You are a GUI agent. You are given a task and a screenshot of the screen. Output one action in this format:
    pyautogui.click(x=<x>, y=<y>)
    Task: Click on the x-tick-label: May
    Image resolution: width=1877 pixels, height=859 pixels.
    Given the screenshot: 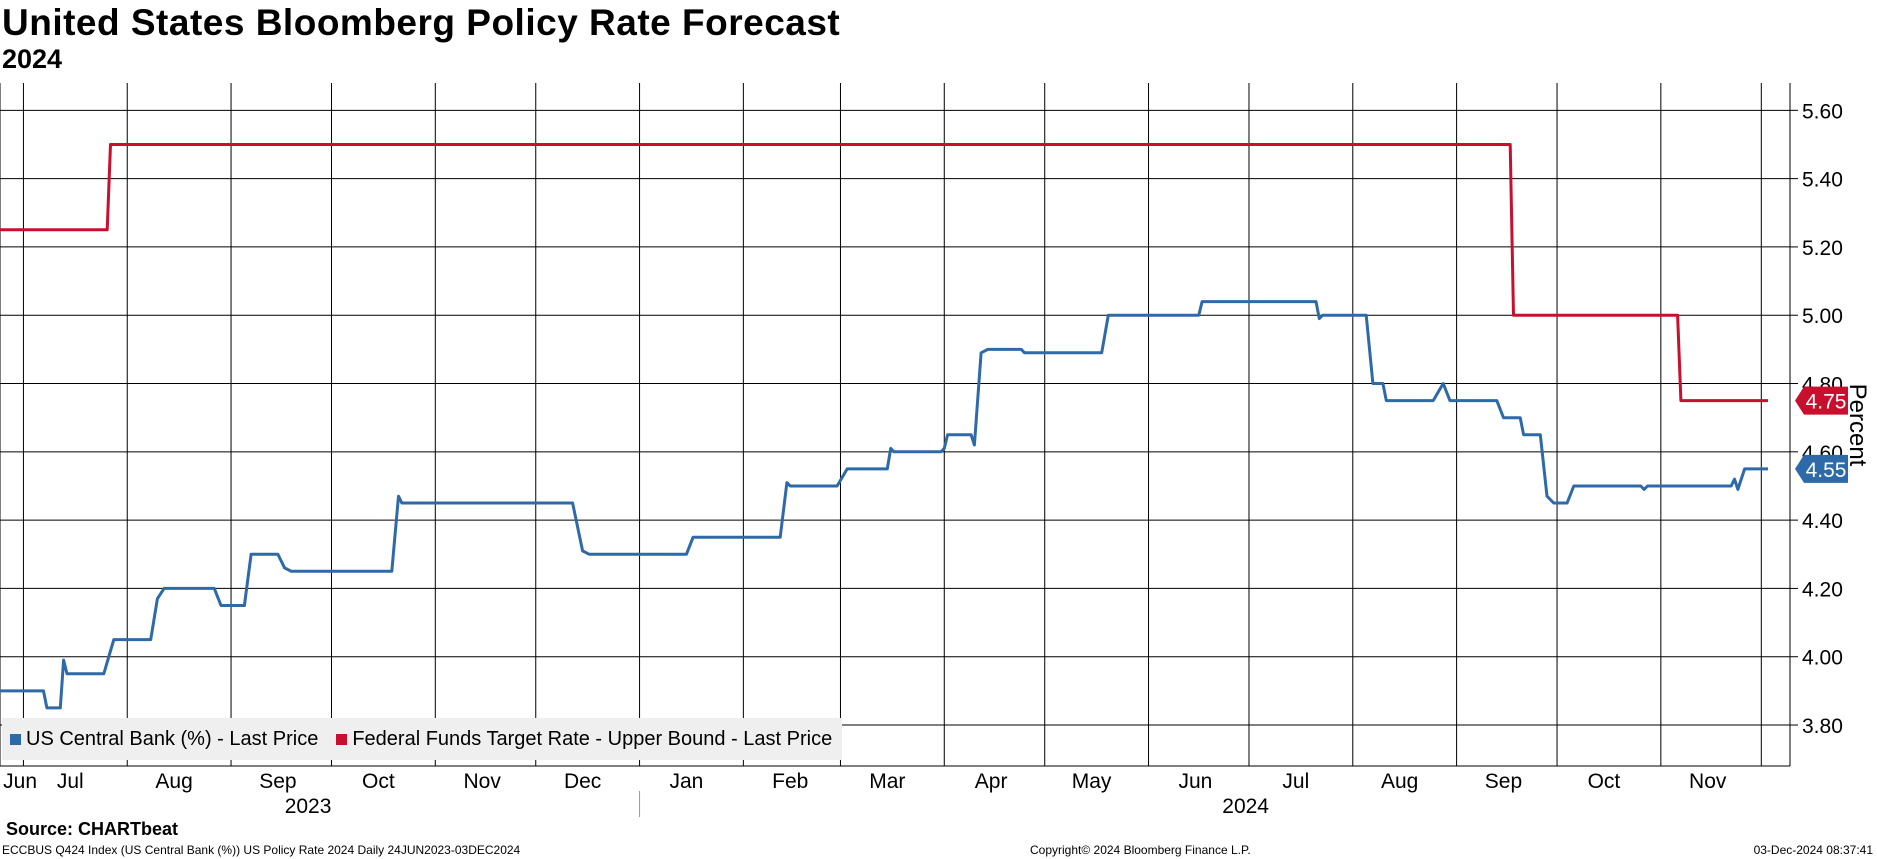 What is the action you would take?
    pyautogui.click(x=1092, y=781)
    